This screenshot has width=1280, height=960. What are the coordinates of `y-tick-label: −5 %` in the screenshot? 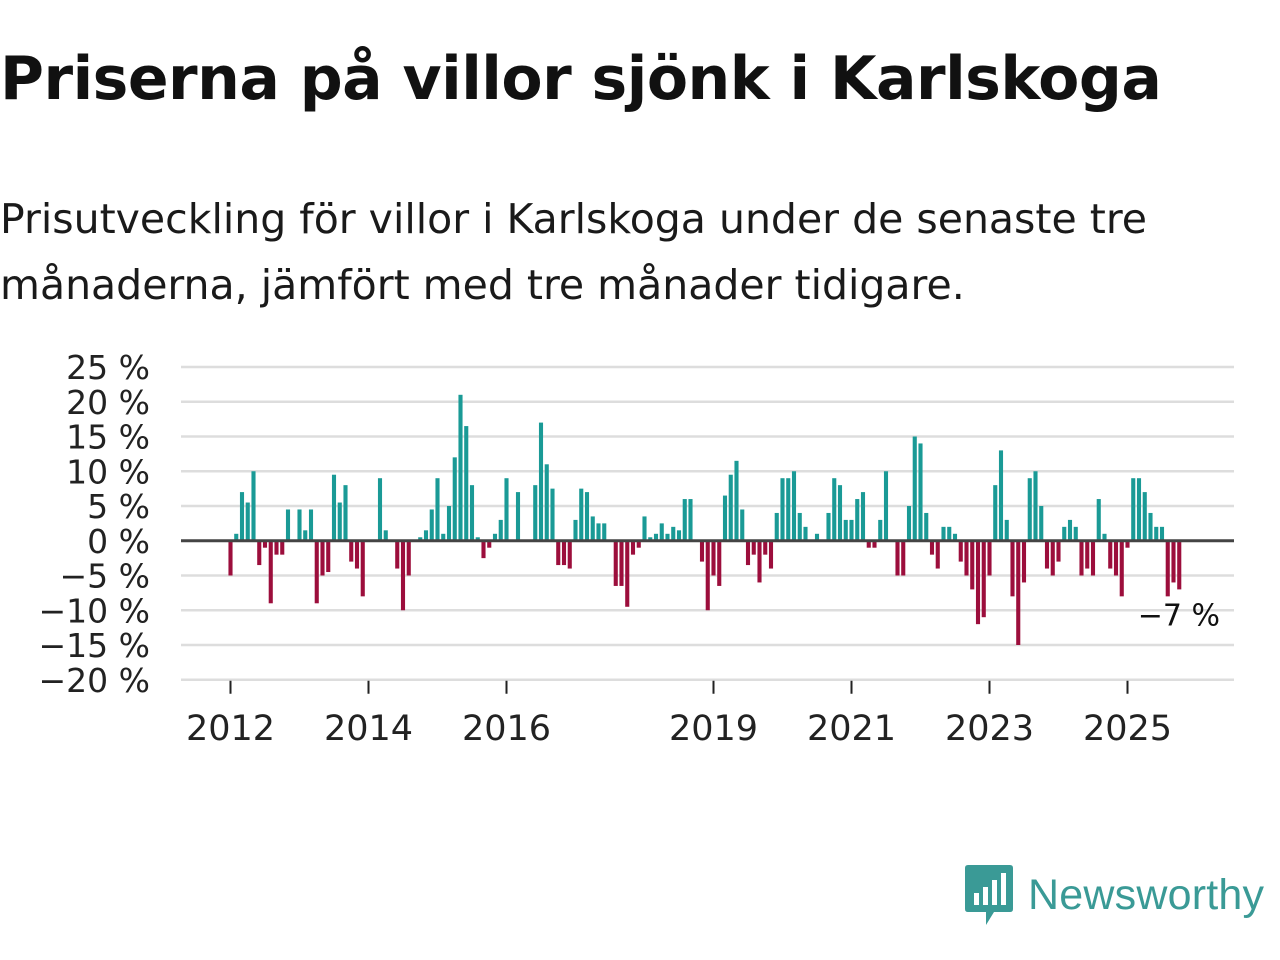 It's located at (105, 576).